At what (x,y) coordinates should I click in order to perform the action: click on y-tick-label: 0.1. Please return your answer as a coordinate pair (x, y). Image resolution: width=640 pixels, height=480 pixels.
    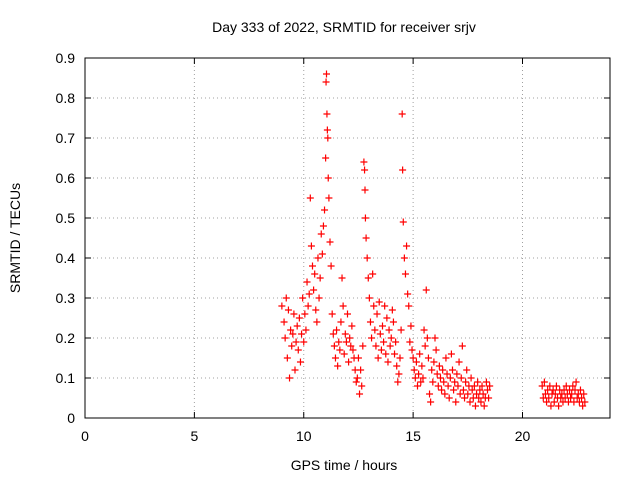
    Looking at the image, I should click on (66, 378).